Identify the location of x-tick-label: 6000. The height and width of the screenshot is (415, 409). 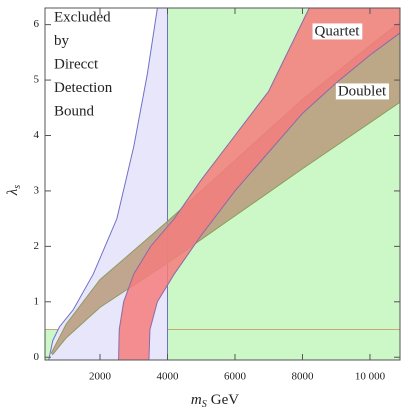
(235, 377).